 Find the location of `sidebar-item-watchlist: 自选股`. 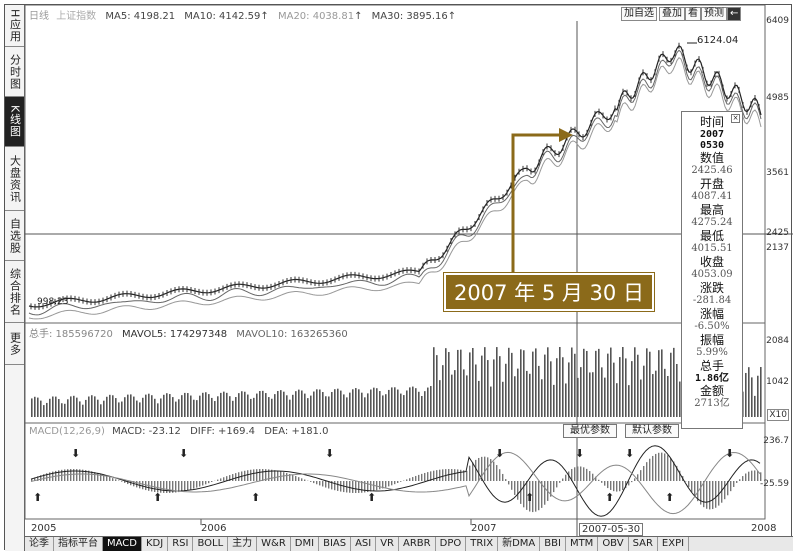

sidebar-item-watchlist: 自选股 is located at coordinates (14, 236).